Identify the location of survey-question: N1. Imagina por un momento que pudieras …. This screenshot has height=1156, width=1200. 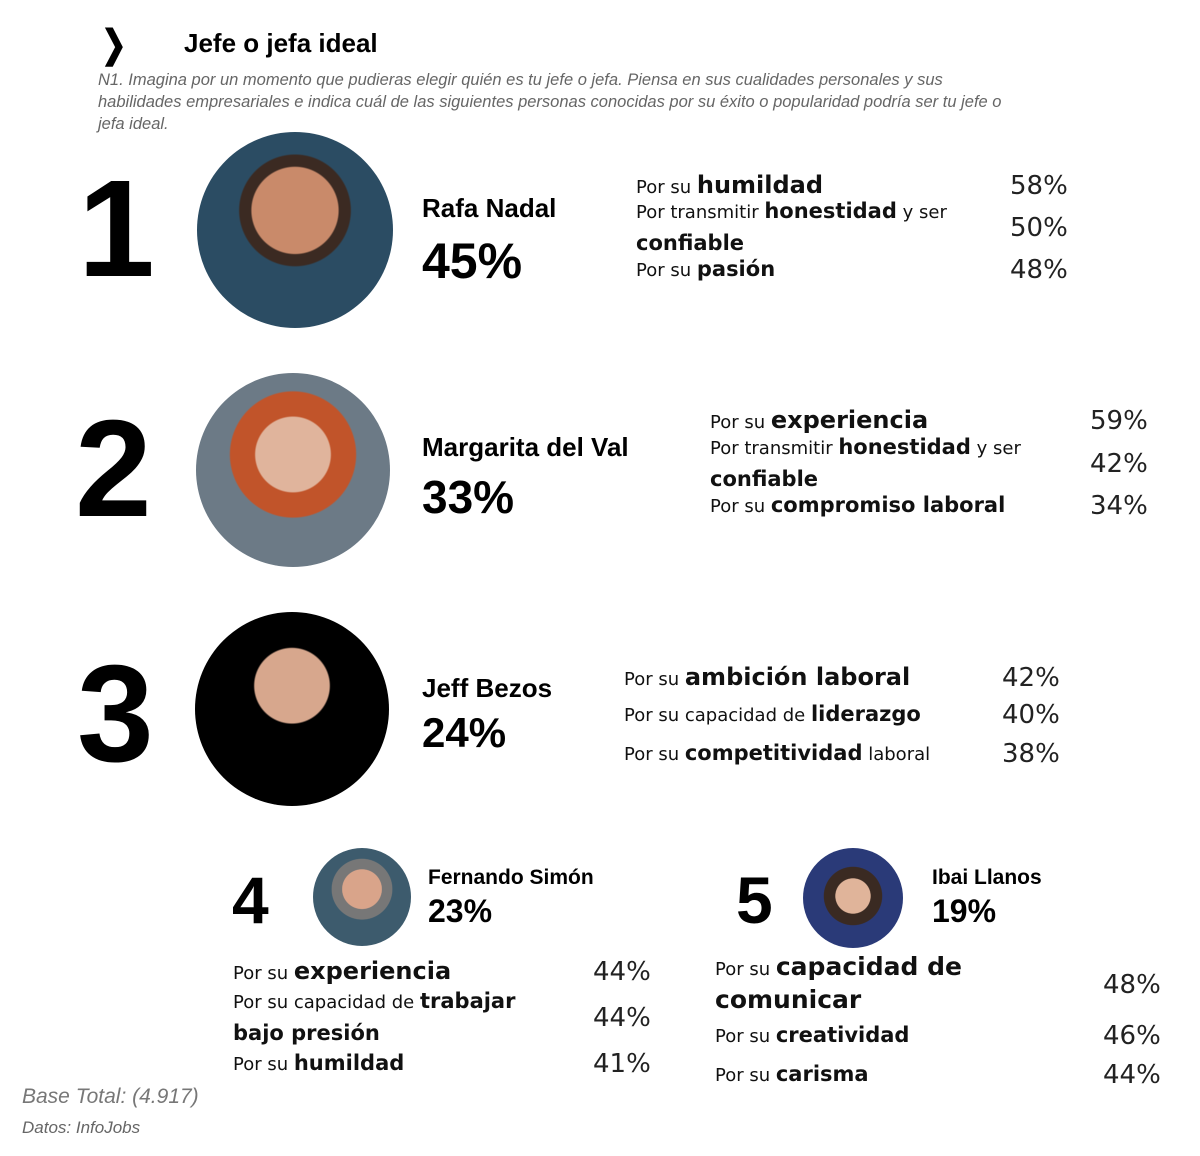
(550, 102).